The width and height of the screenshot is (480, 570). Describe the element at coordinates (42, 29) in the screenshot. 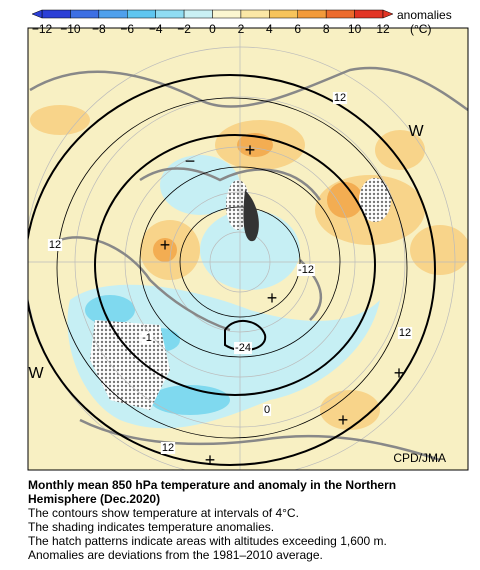

I see `legend-tick-label: −12` at that location.